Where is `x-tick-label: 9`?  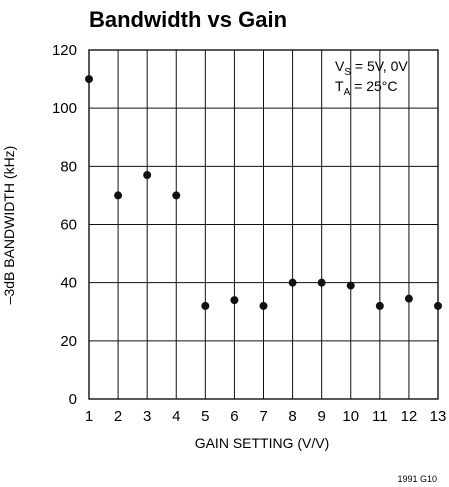 x-tick-label: 9 is located at coordinates (321, 416).